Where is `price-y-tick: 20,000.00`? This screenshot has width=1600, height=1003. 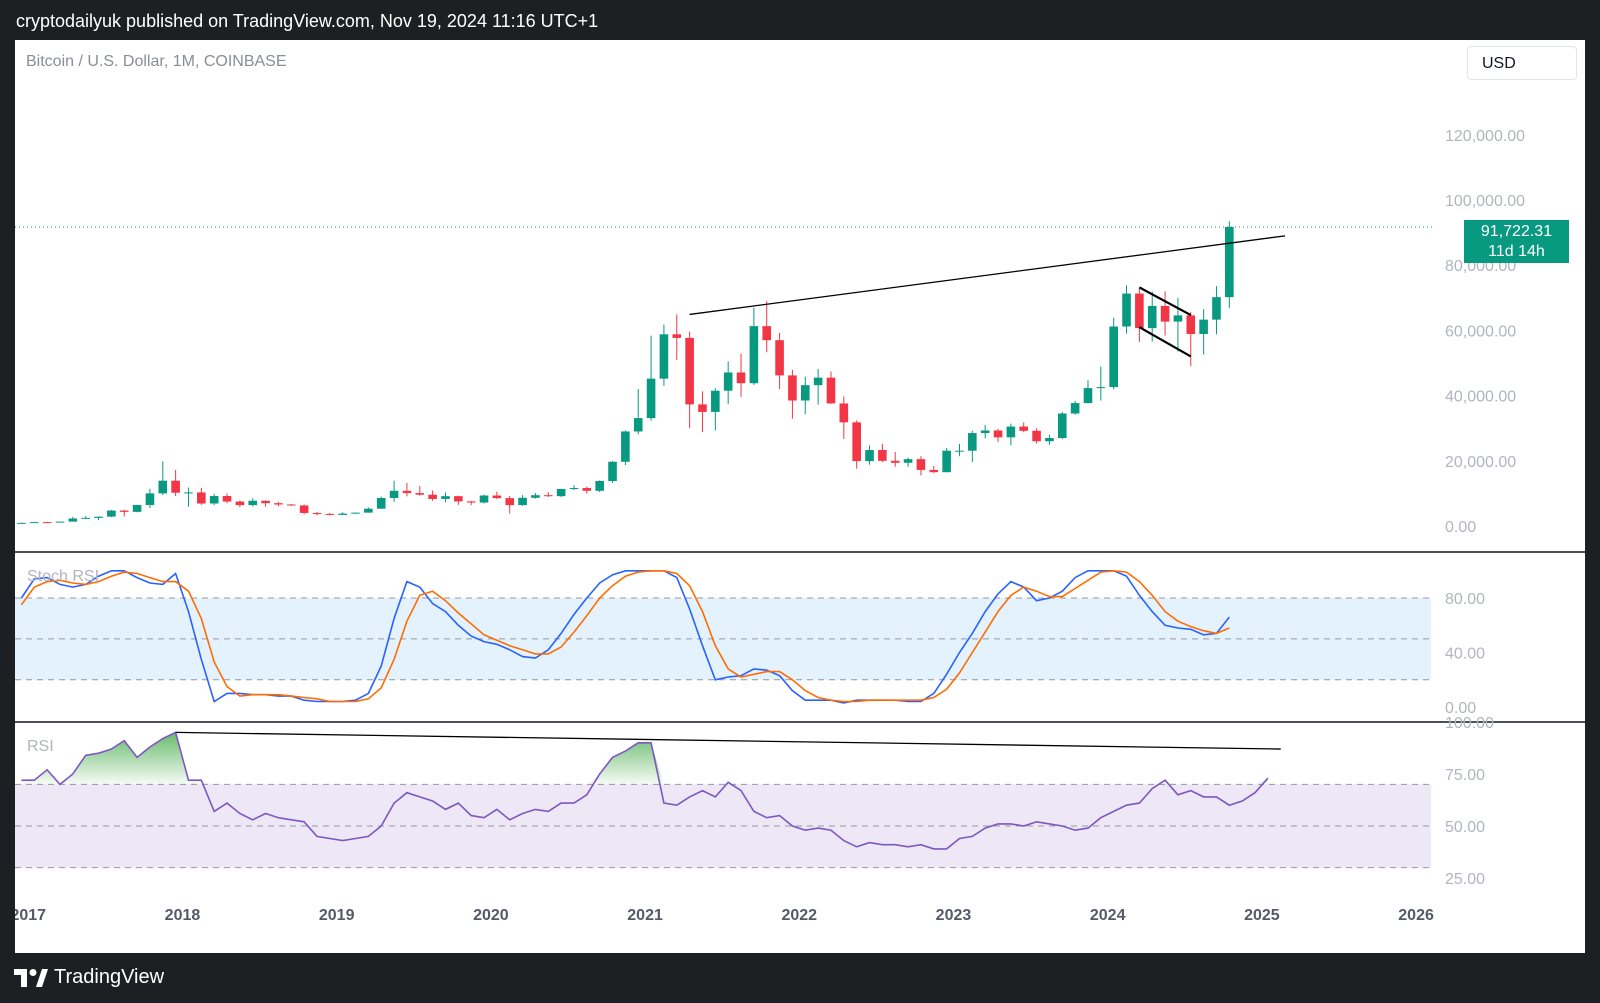 price-y-tick: 20,000.00 is located at coordinates (1480, 462).